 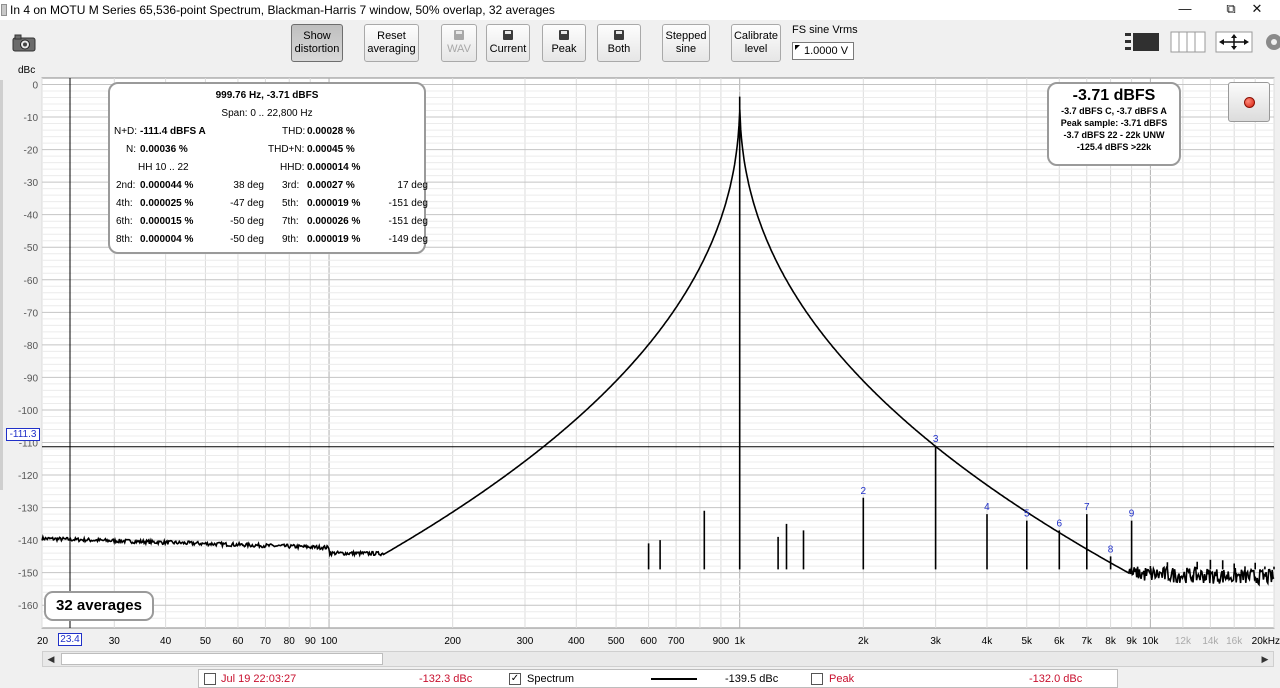 What do you see at coordinates (752, 679) in the screenshot?
I see `spectrum-value: -139.5 dBc` at bounding box center [752, 679].